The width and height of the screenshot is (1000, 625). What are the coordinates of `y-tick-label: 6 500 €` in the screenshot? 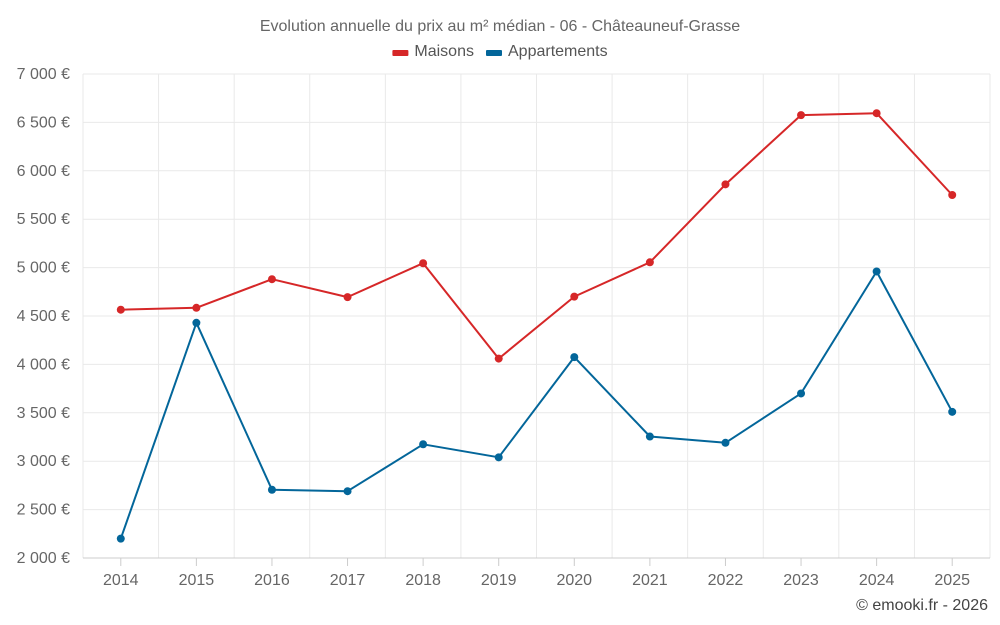 It's located at (43, 122).